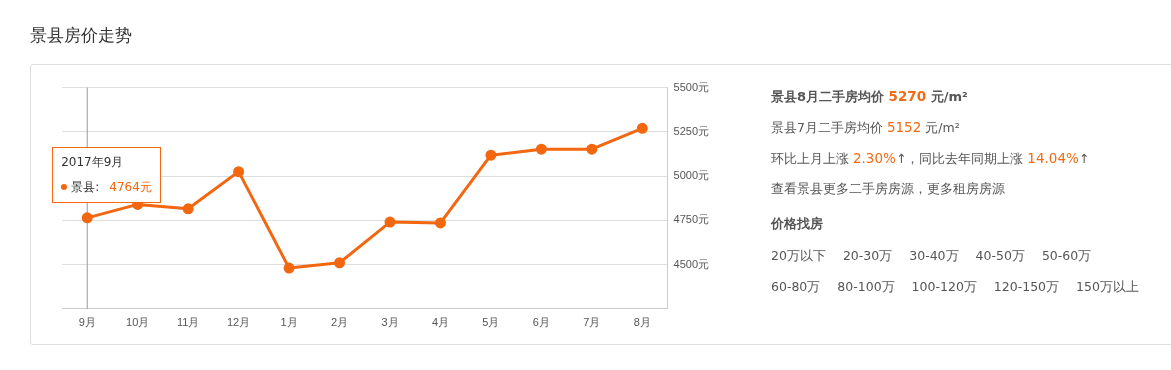  What do you see at coordinates (87, 322) in the screenshot?
I see `x-tick-label: 9月` at bounding box center [87, 322].